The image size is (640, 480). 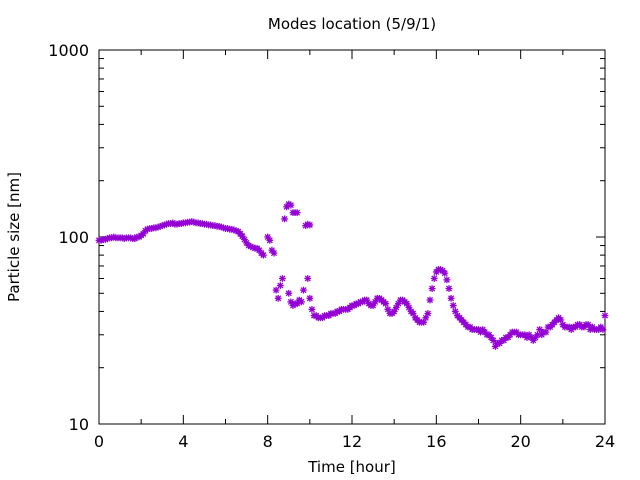 What do you see at coordinates (351, 467) in the screenshot?
I see `x-axis-label: Time [hour]` at bounding box center [351, 467].